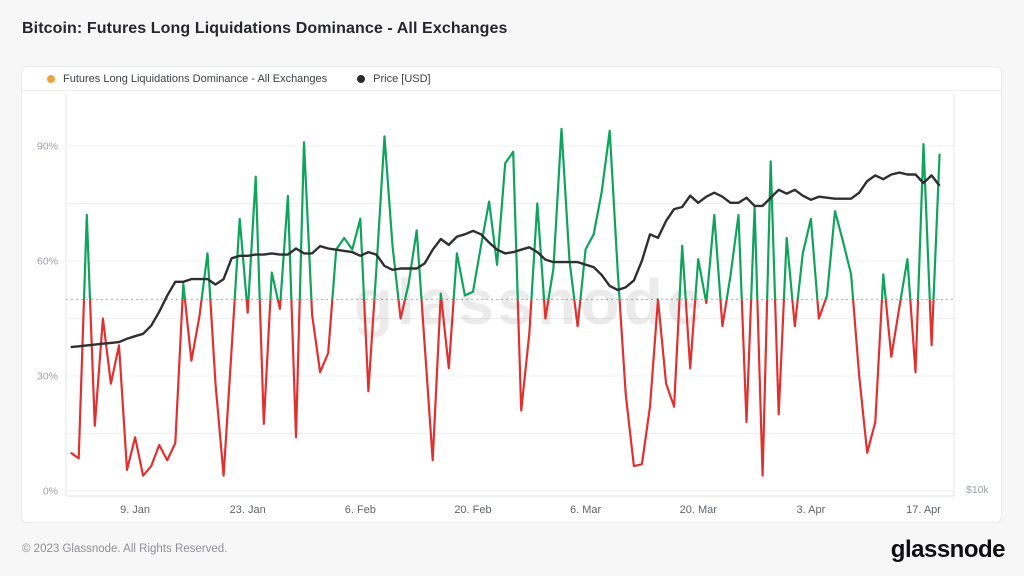 This screenshot has width=1024, height=576. Describe the element at coordinates (530, 302) in the screenshot. I see `svg-text: glassnode` at that location.